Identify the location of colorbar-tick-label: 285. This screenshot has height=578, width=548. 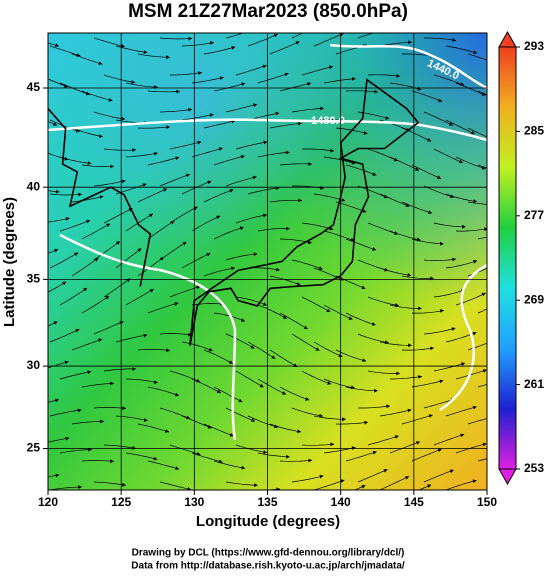
(534, 131).